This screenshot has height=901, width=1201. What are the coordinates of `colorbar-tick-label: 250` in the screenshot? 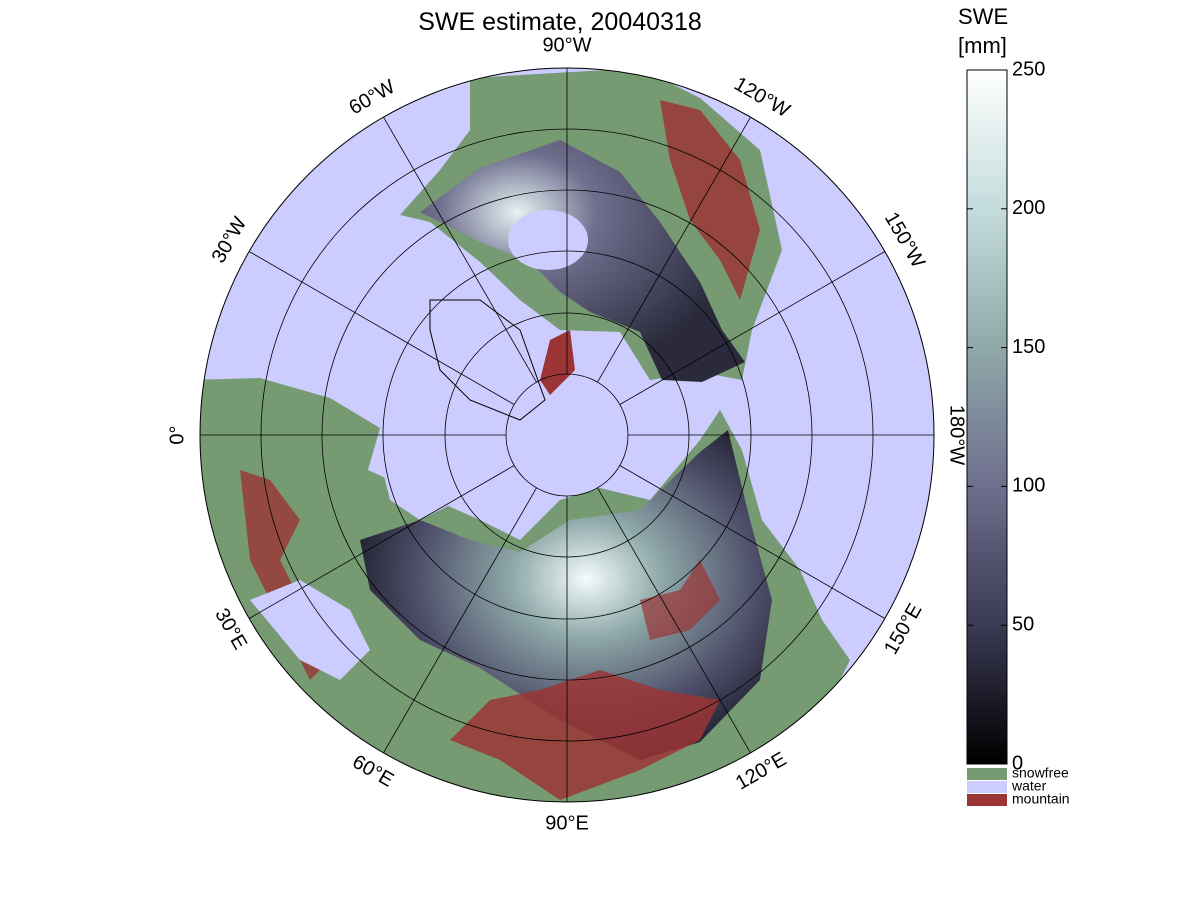 It's located at (1028, 69).